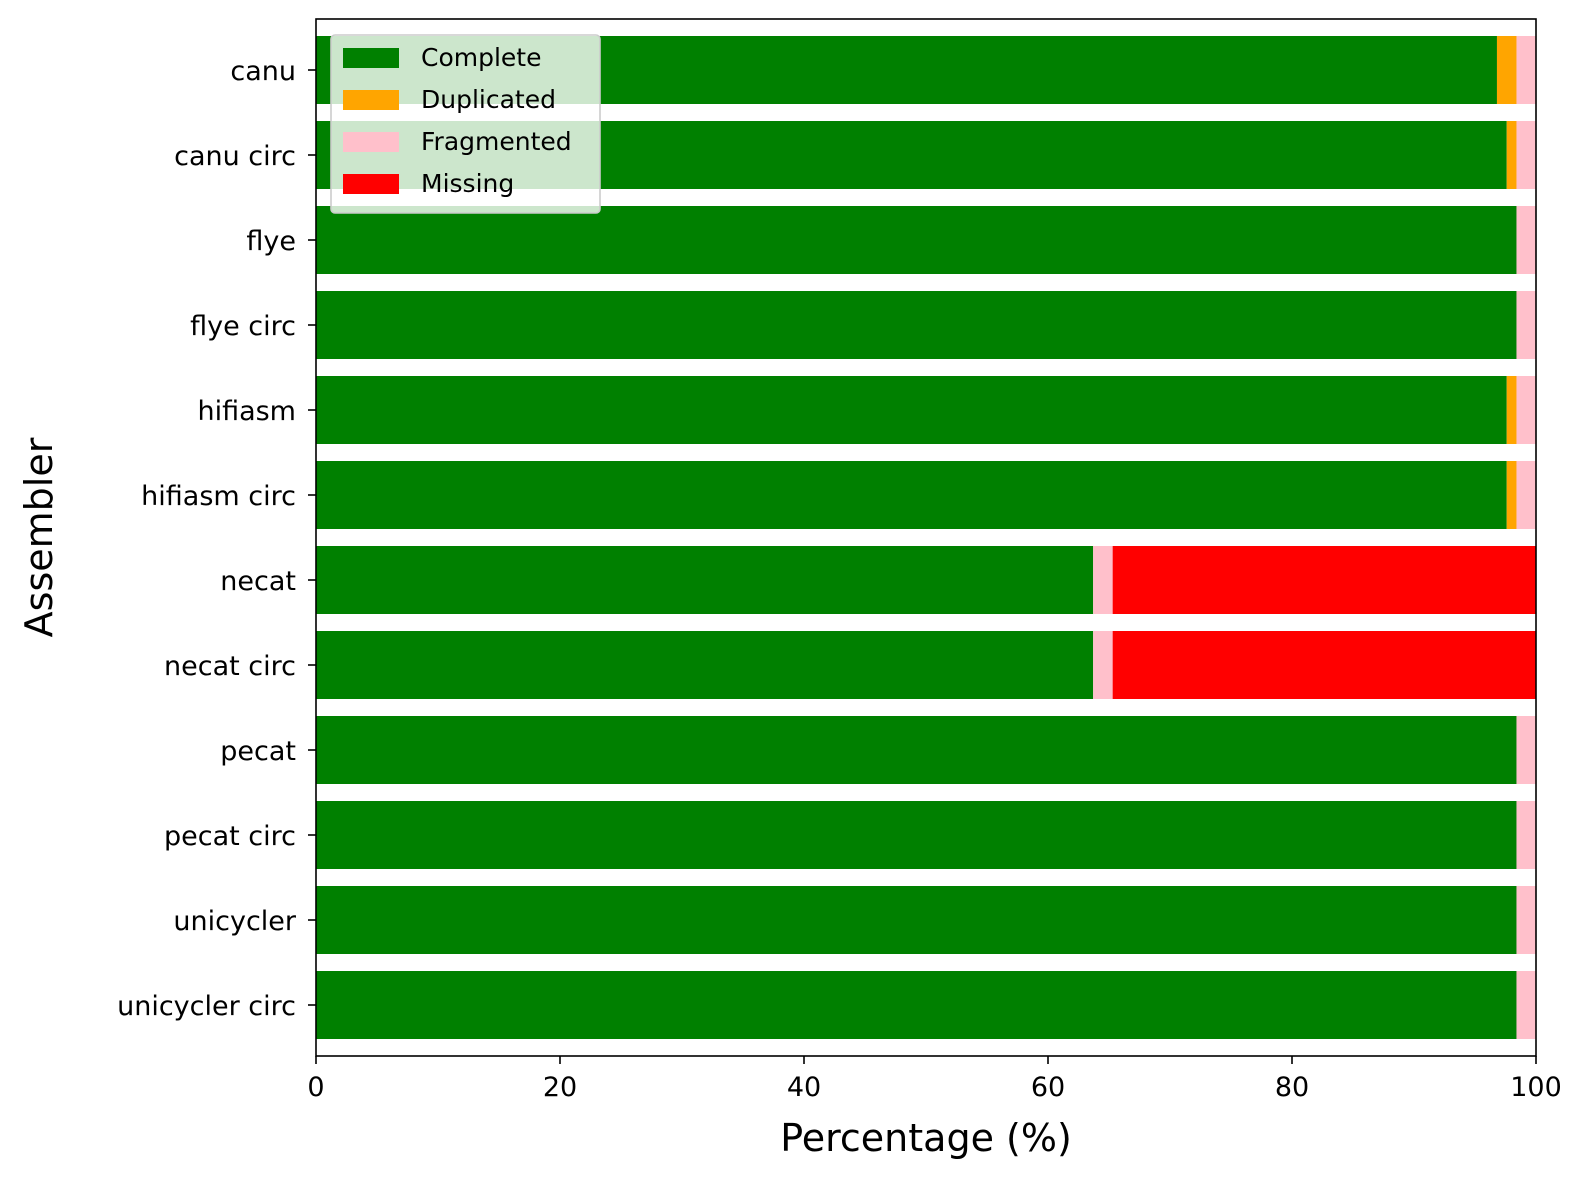 This screenshot has height=1180, width=1584. What do you see at coordinates (39, 537) in the screenshot?
I see `y-axis-title: Assembler` at bounding box center [39, 537].